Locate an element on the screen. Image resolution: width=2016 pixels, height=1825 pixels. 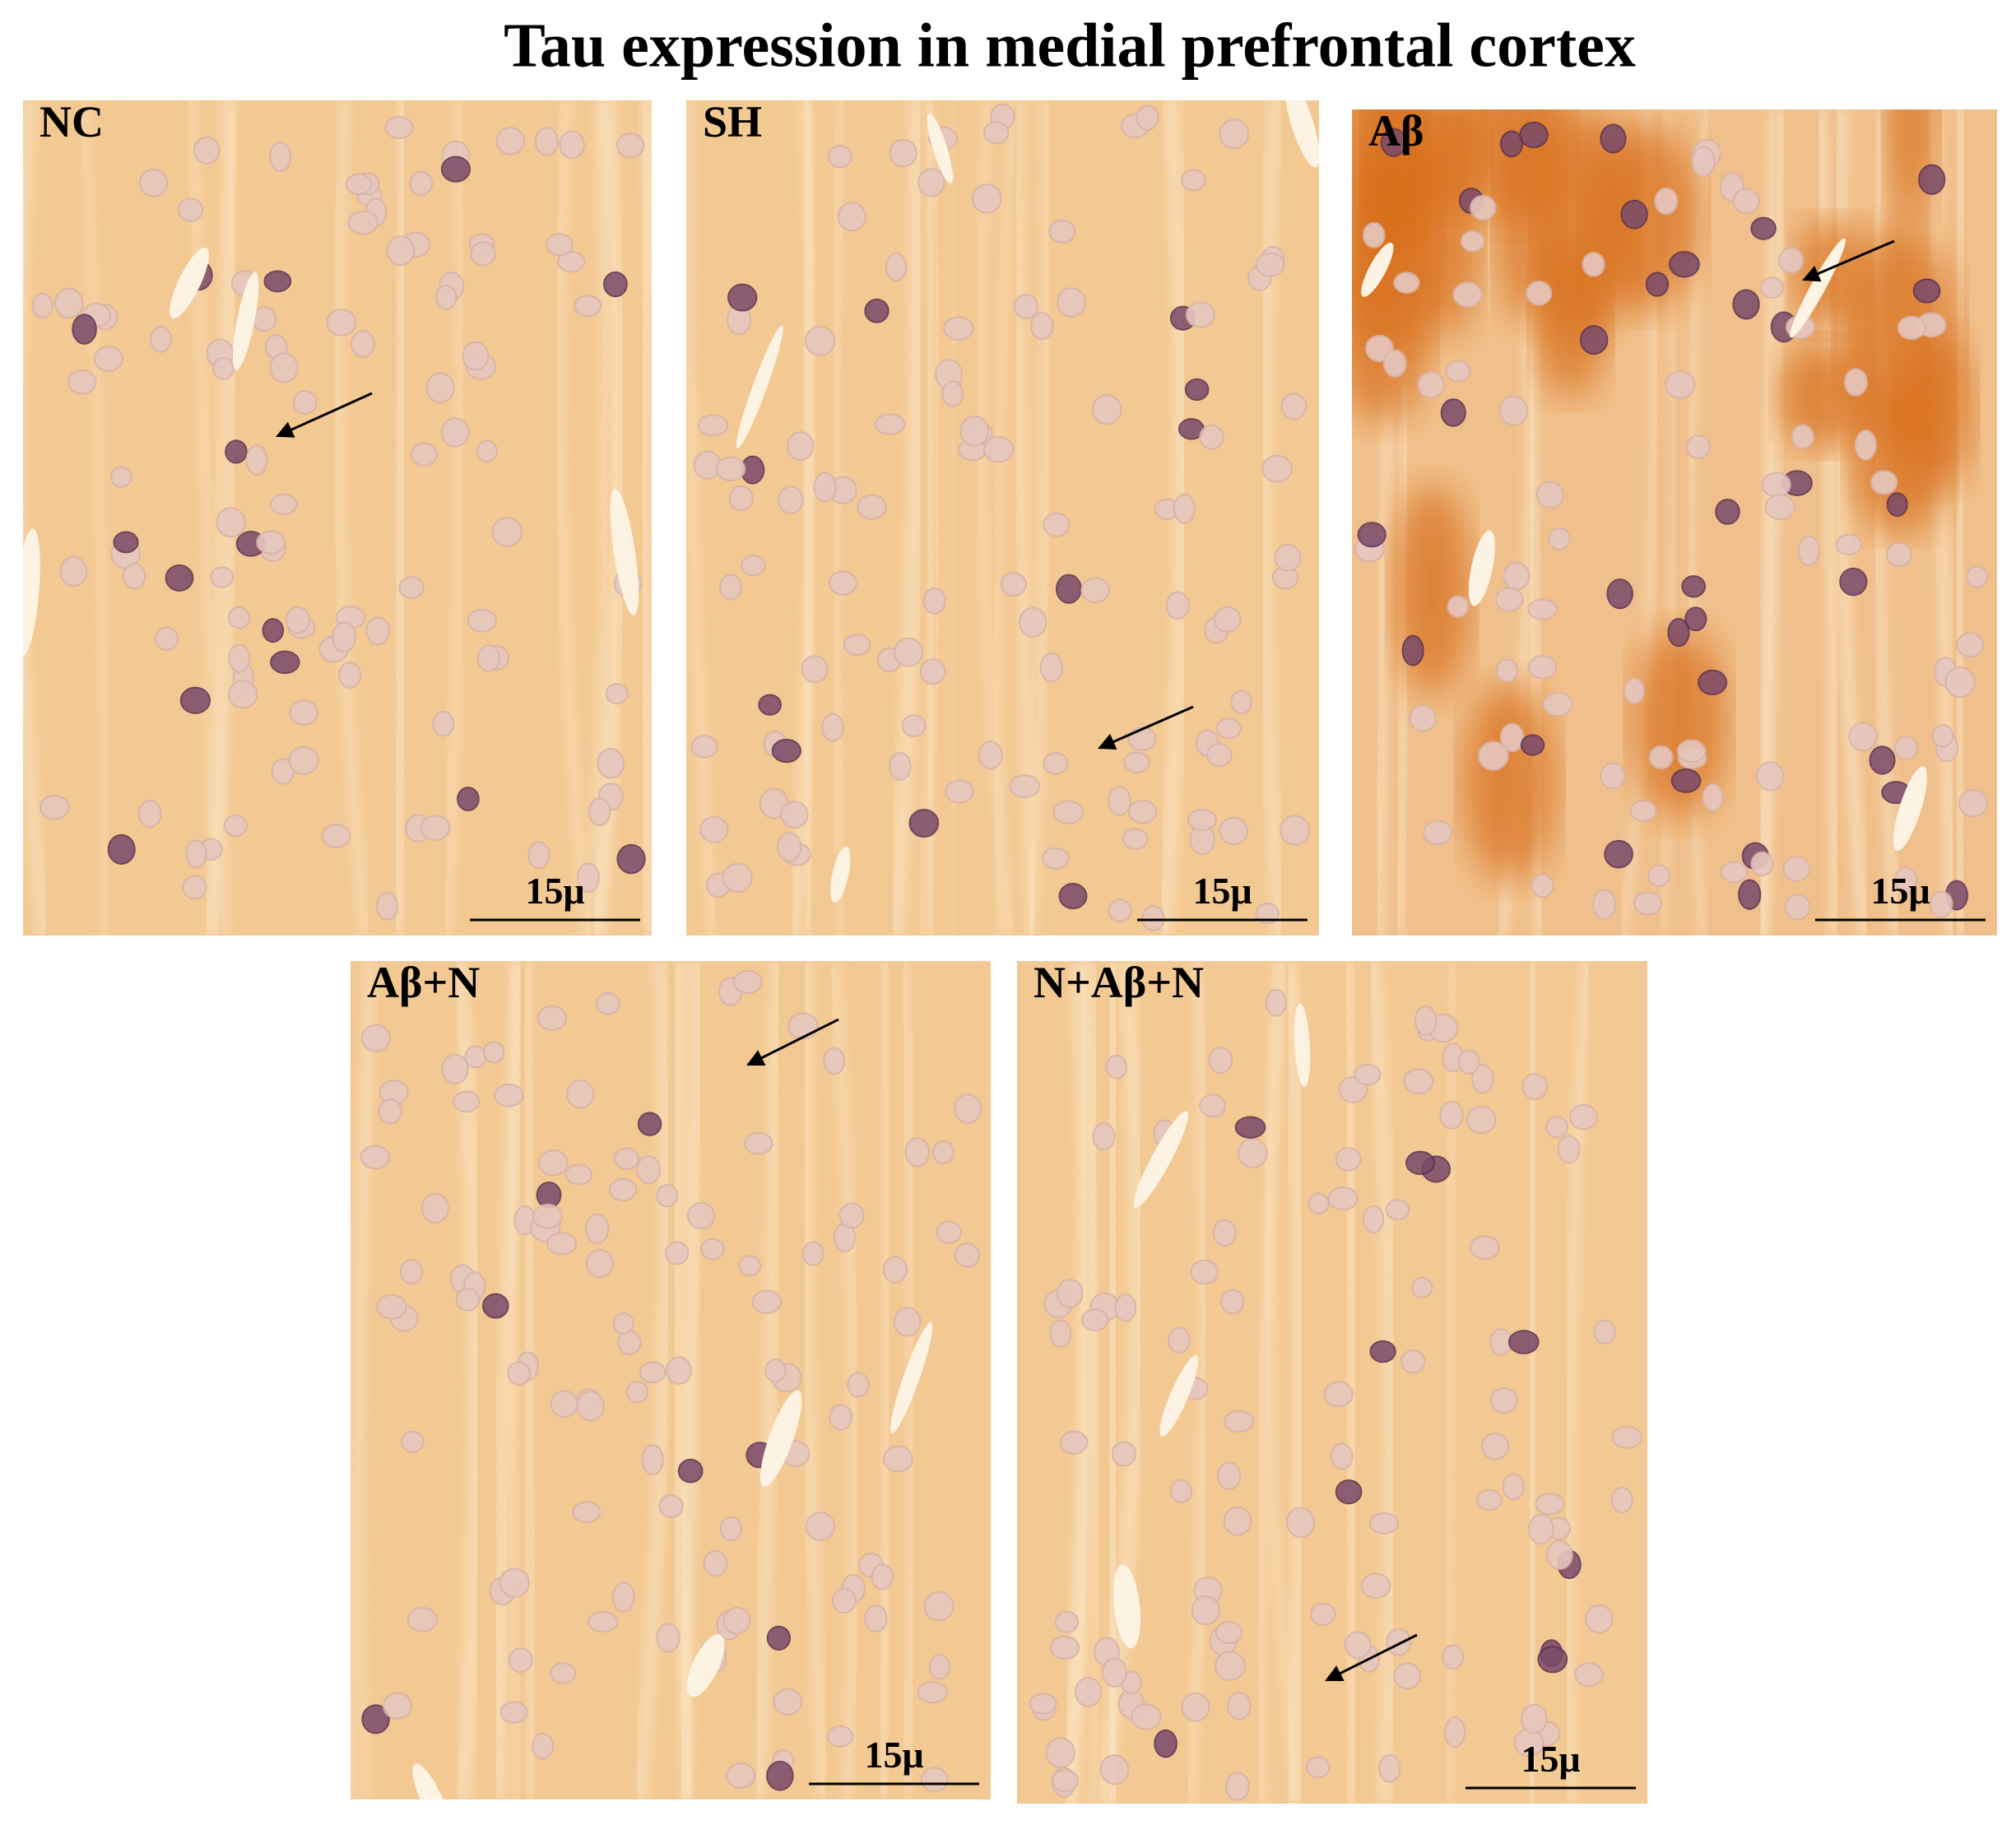
micrograph-panel: Aβ 15μ is located at coordinates (1674, 521).